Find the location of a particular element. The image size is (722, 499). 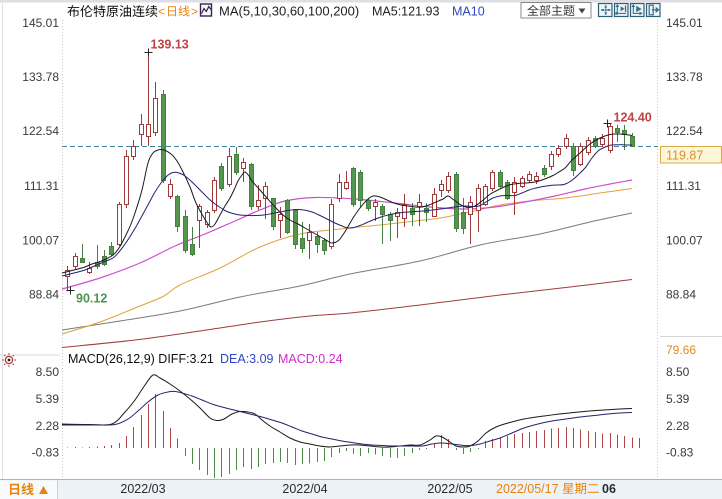

svg-text: 2022/05 is located at coordinates (449, 489).